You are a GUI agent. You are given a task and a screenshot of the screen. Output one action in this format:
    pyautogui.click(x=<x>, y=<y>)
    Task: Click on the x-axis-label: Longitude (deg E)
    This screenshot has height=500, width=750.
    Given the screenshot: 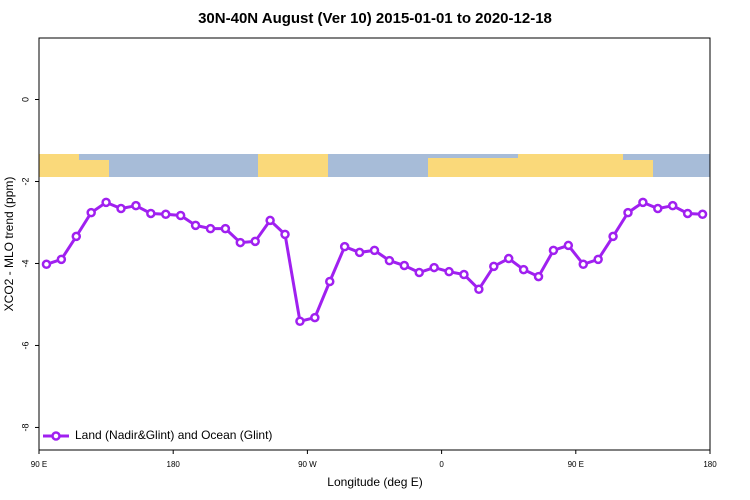 What is the action you would take?
    pyautogui.click(x=374, y=482)
    